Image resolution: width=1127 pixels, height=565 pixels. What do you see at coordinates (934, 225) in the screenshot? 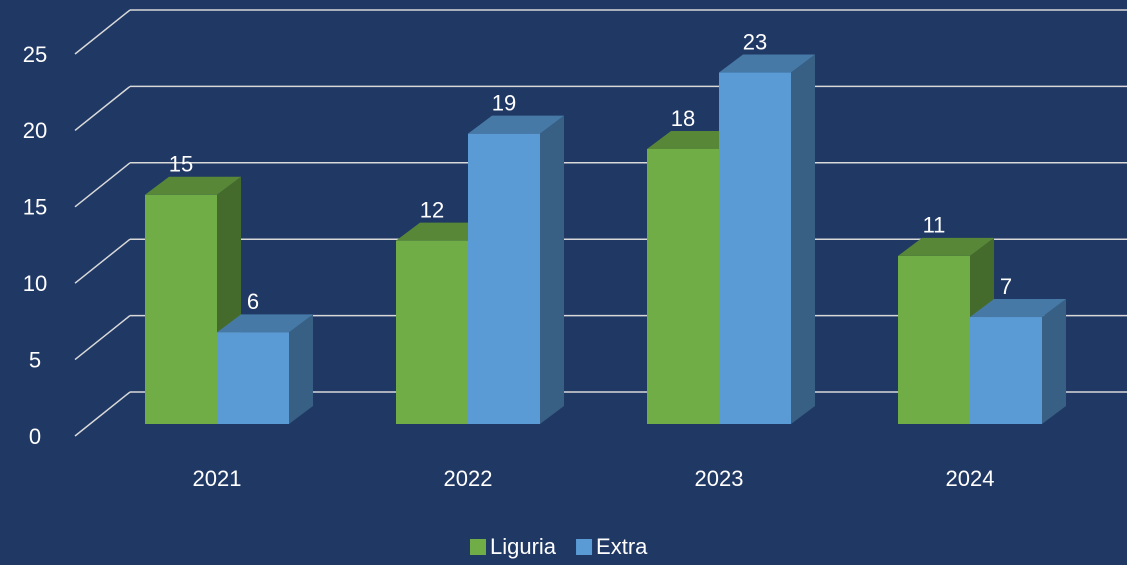
I see `data-label: 11` at bounding box center [934, 225].